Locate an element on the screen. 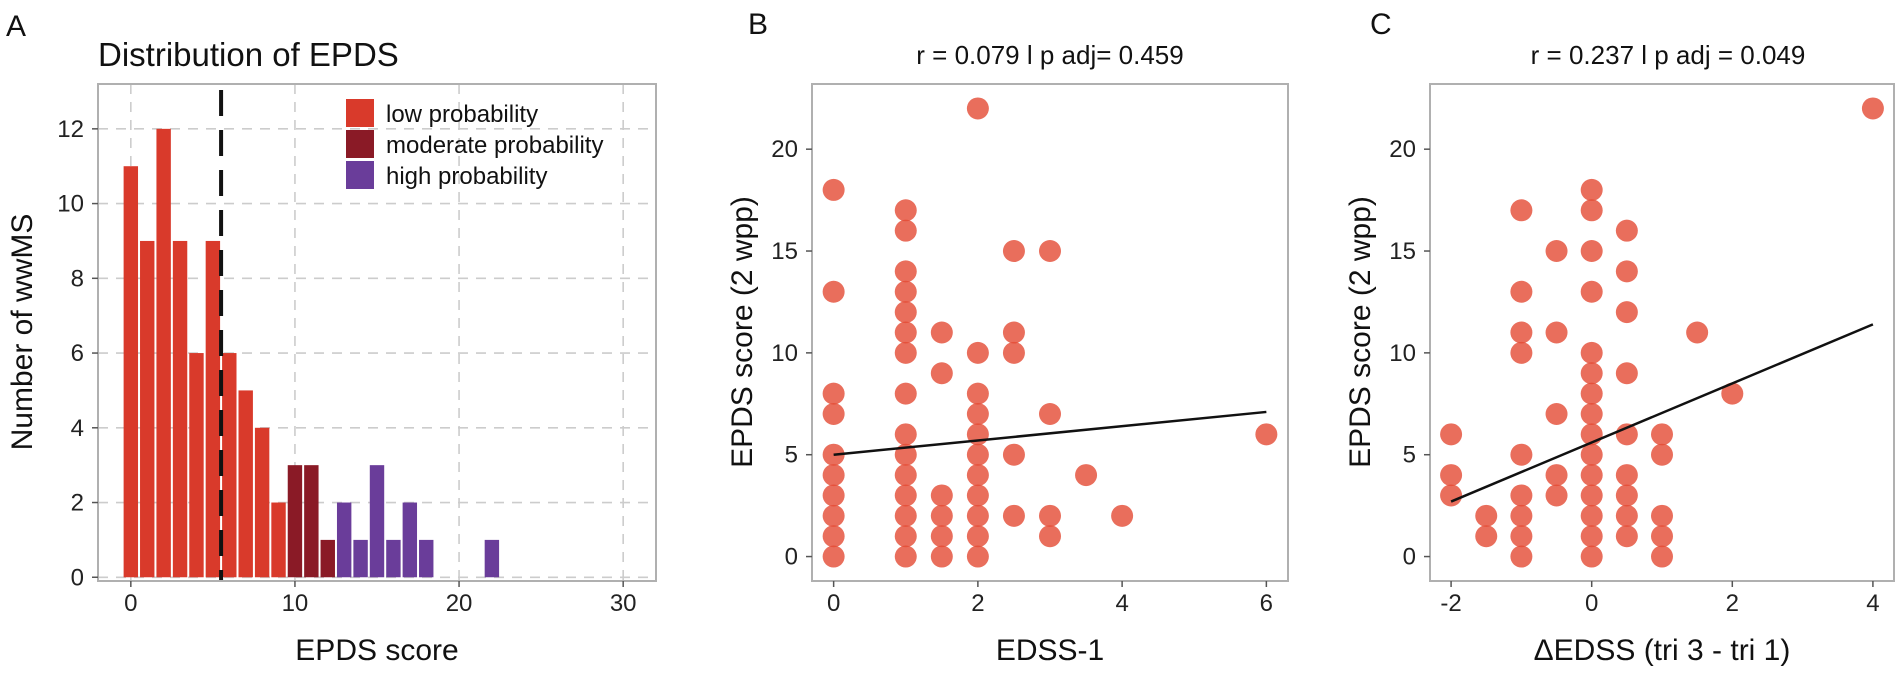  panel-a-title: Distribution of EPDS is located at coordinates (248, 54).